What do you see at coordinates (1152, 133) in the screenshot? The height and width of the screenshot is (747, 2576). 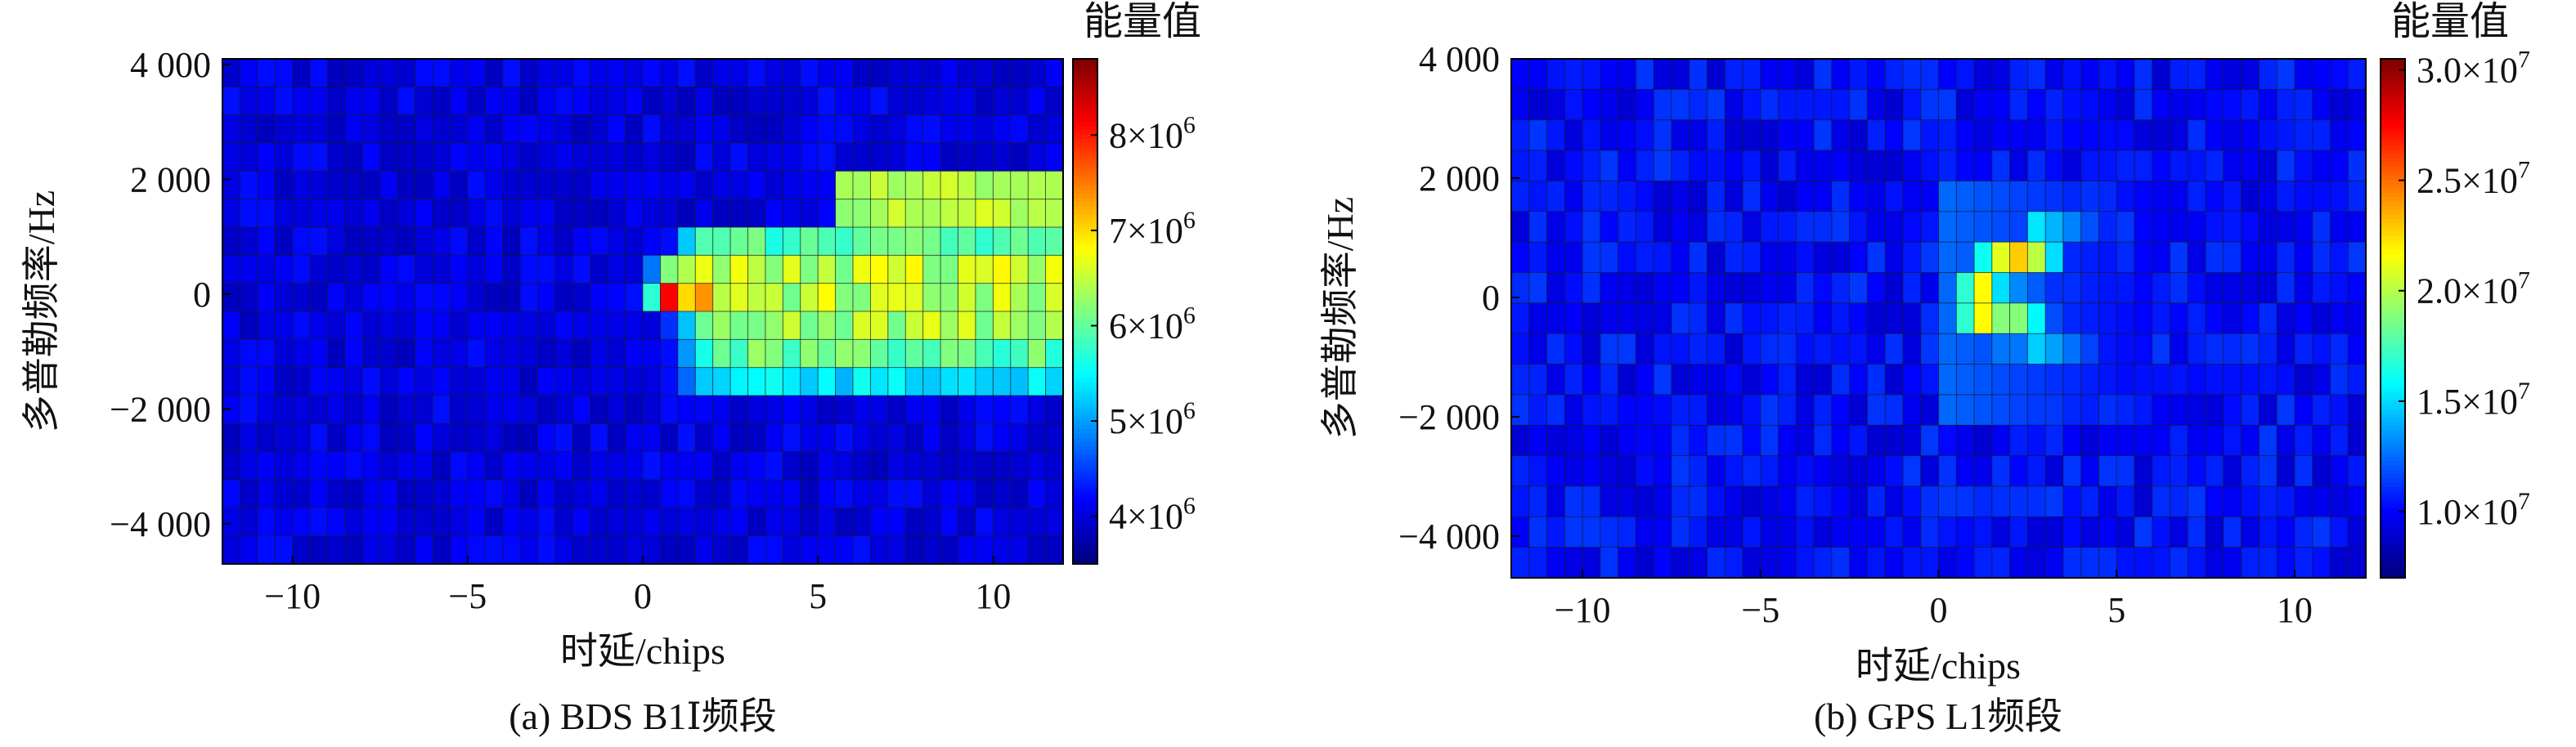 I see `colorbar-tick-label: 8×10⁶` at bounding box center [1152, 133].